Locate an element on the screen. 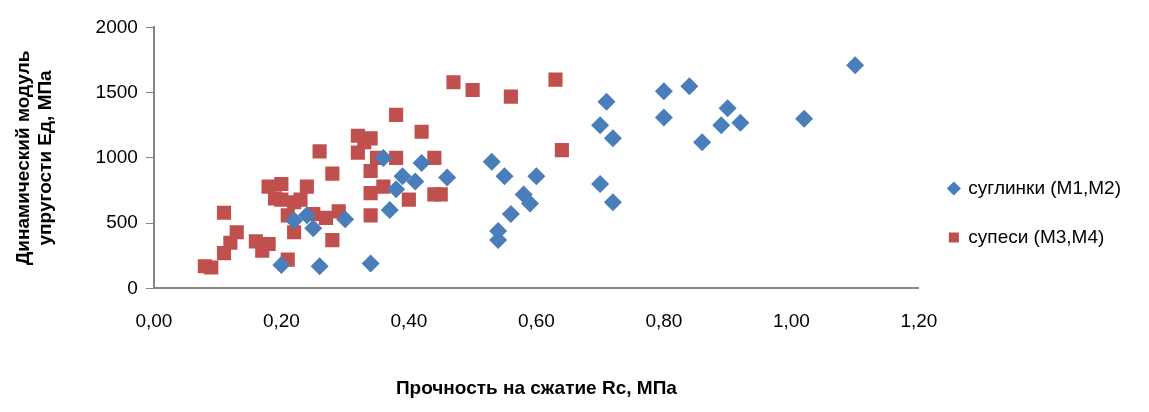 The image size is (1149, 412). x-tick-label: 1,00 is located at coordinates (791, 321).